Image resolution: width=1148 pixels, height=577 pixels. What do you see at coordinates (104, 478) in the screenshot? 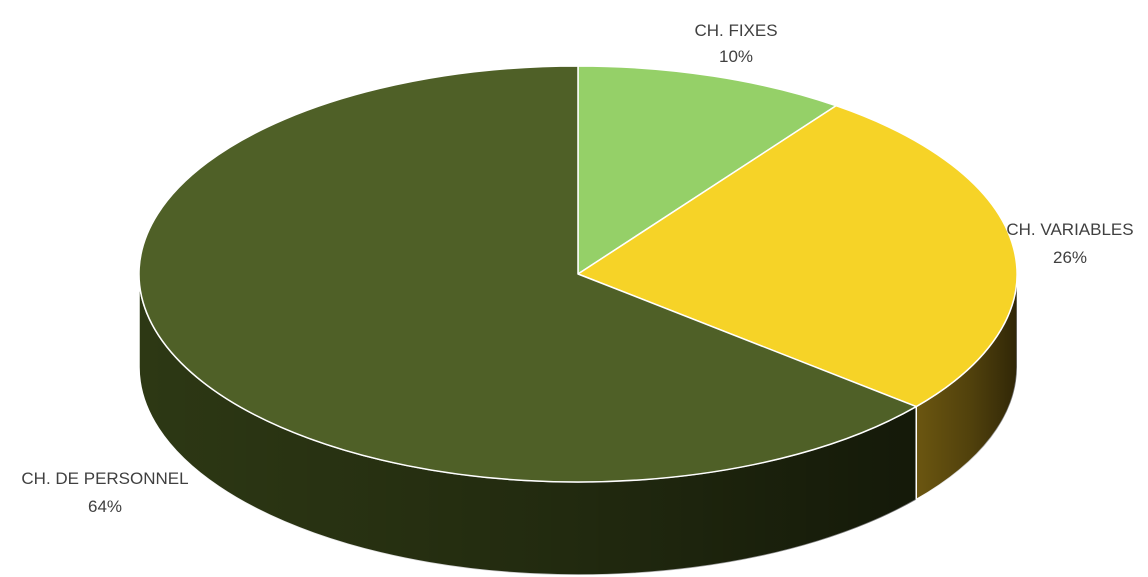
I see `slice-label-name: CH. DE PERSONNEL` at bounding box center [104, 478].